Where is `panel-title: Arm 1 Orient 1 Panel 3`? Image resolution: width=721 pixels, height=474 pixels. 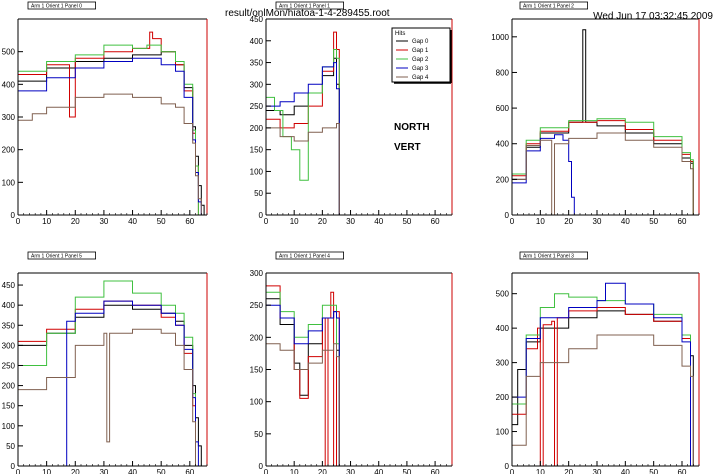
panel-title: Arm 1 Orient 1 Panel 3 is located at coordinates (553, 255).